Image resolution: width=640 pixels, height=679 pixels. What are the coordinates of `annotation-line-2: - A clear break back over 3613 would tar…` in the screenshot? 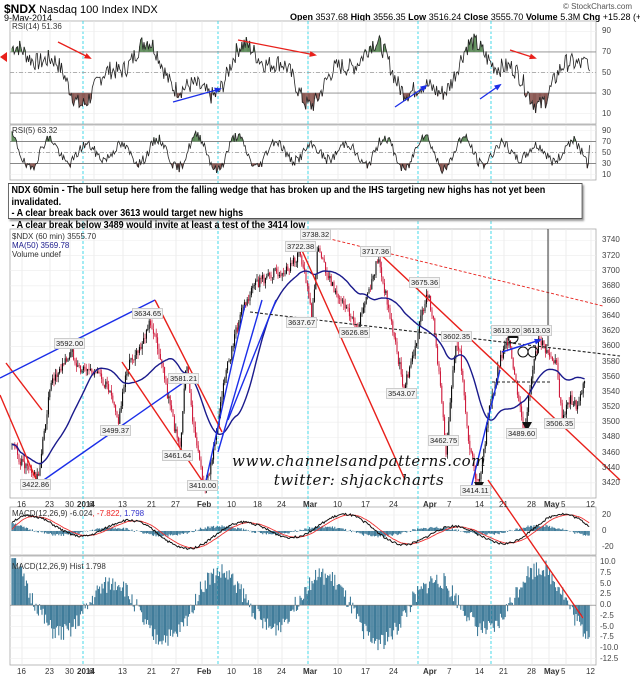 It's located at (127, 213).